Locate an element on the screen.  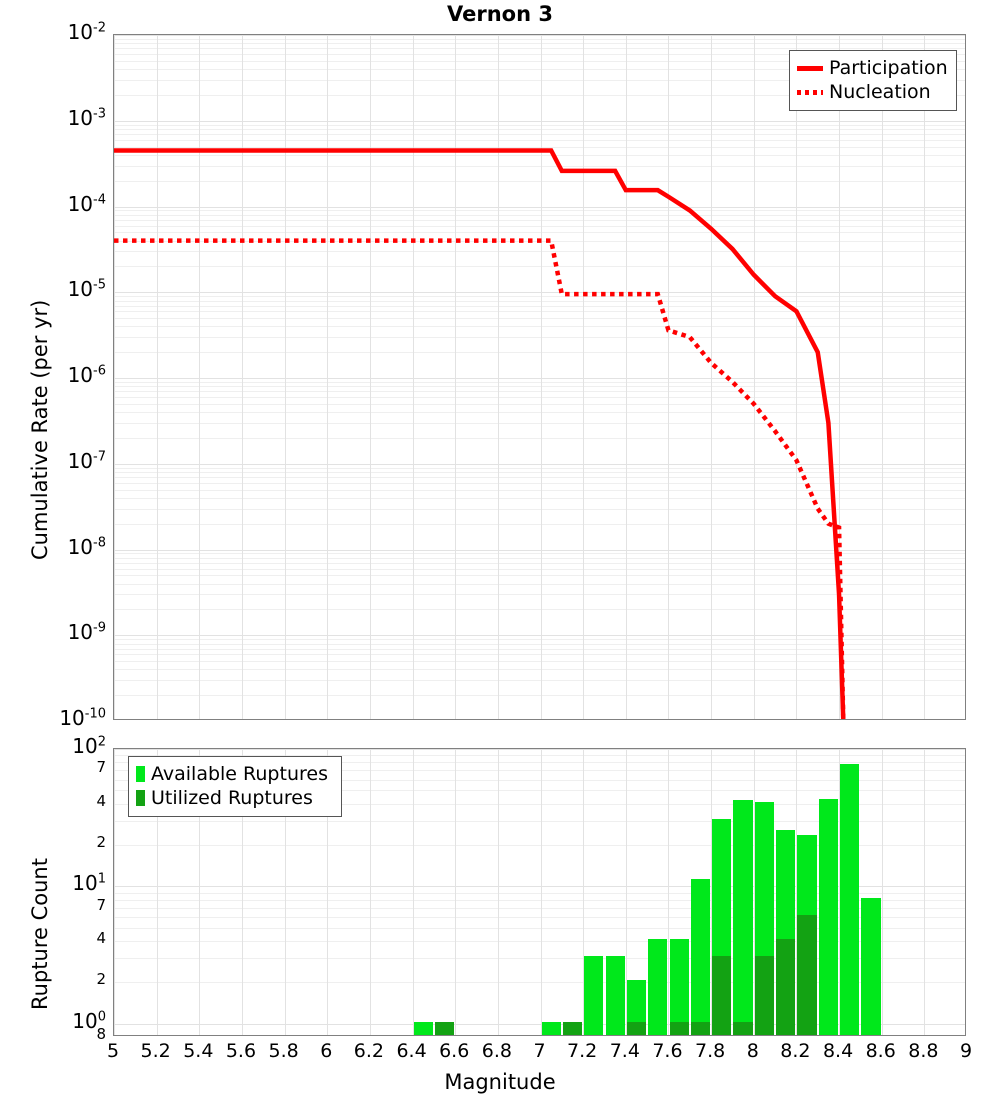
x-tick-label: 5.2 is located at coordinates (155, 1051).